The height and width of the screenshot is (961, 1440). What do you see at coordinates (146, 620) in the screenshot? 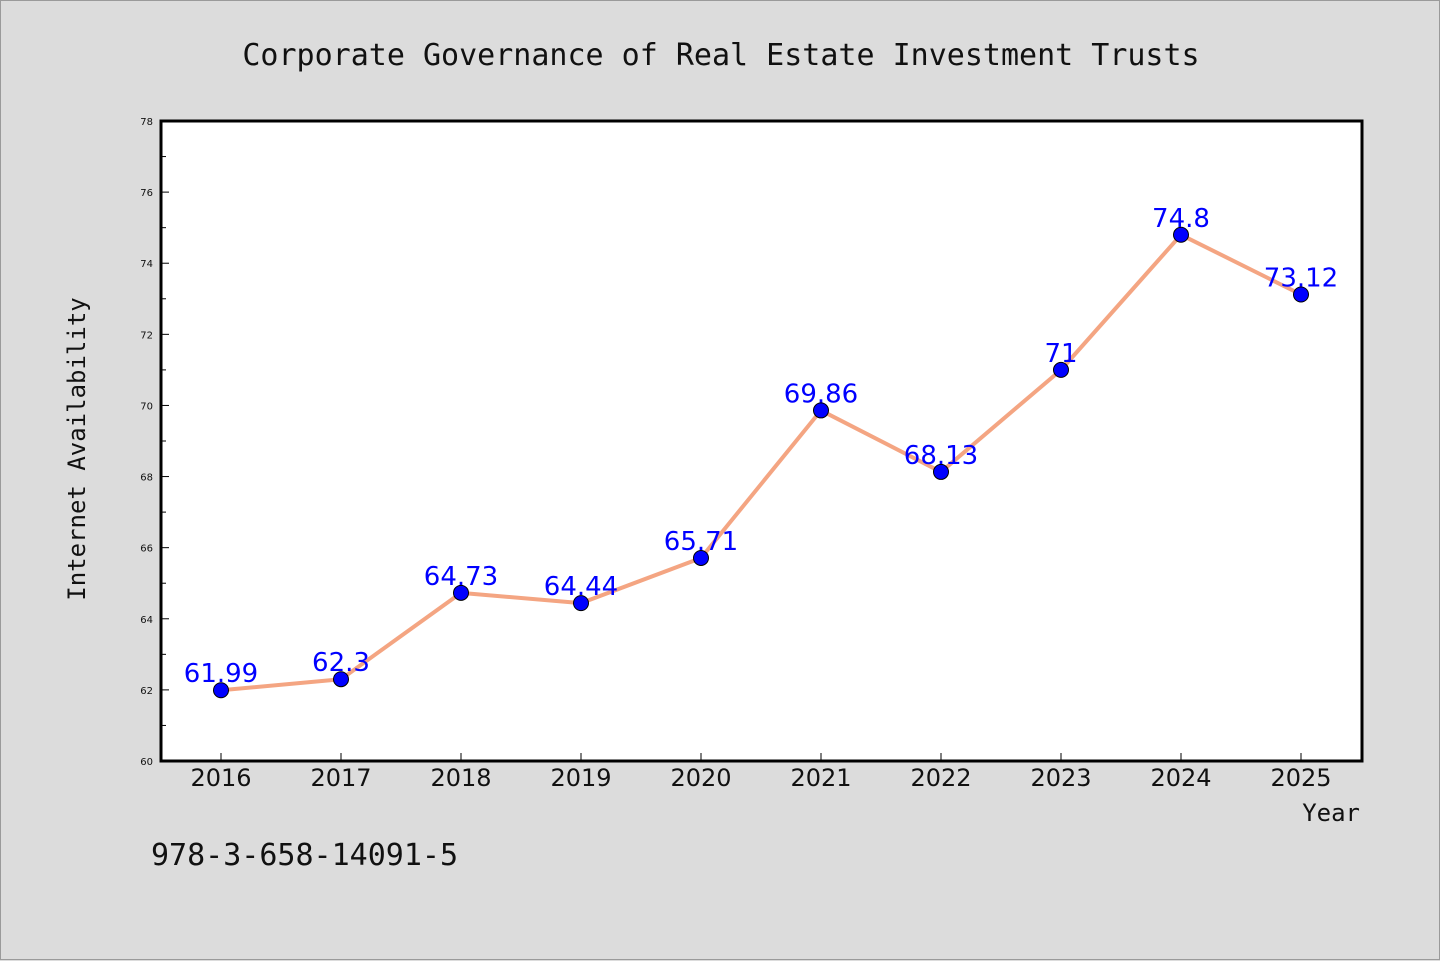
I see `y-tick-label: 64` at bounding box center [146, 620].